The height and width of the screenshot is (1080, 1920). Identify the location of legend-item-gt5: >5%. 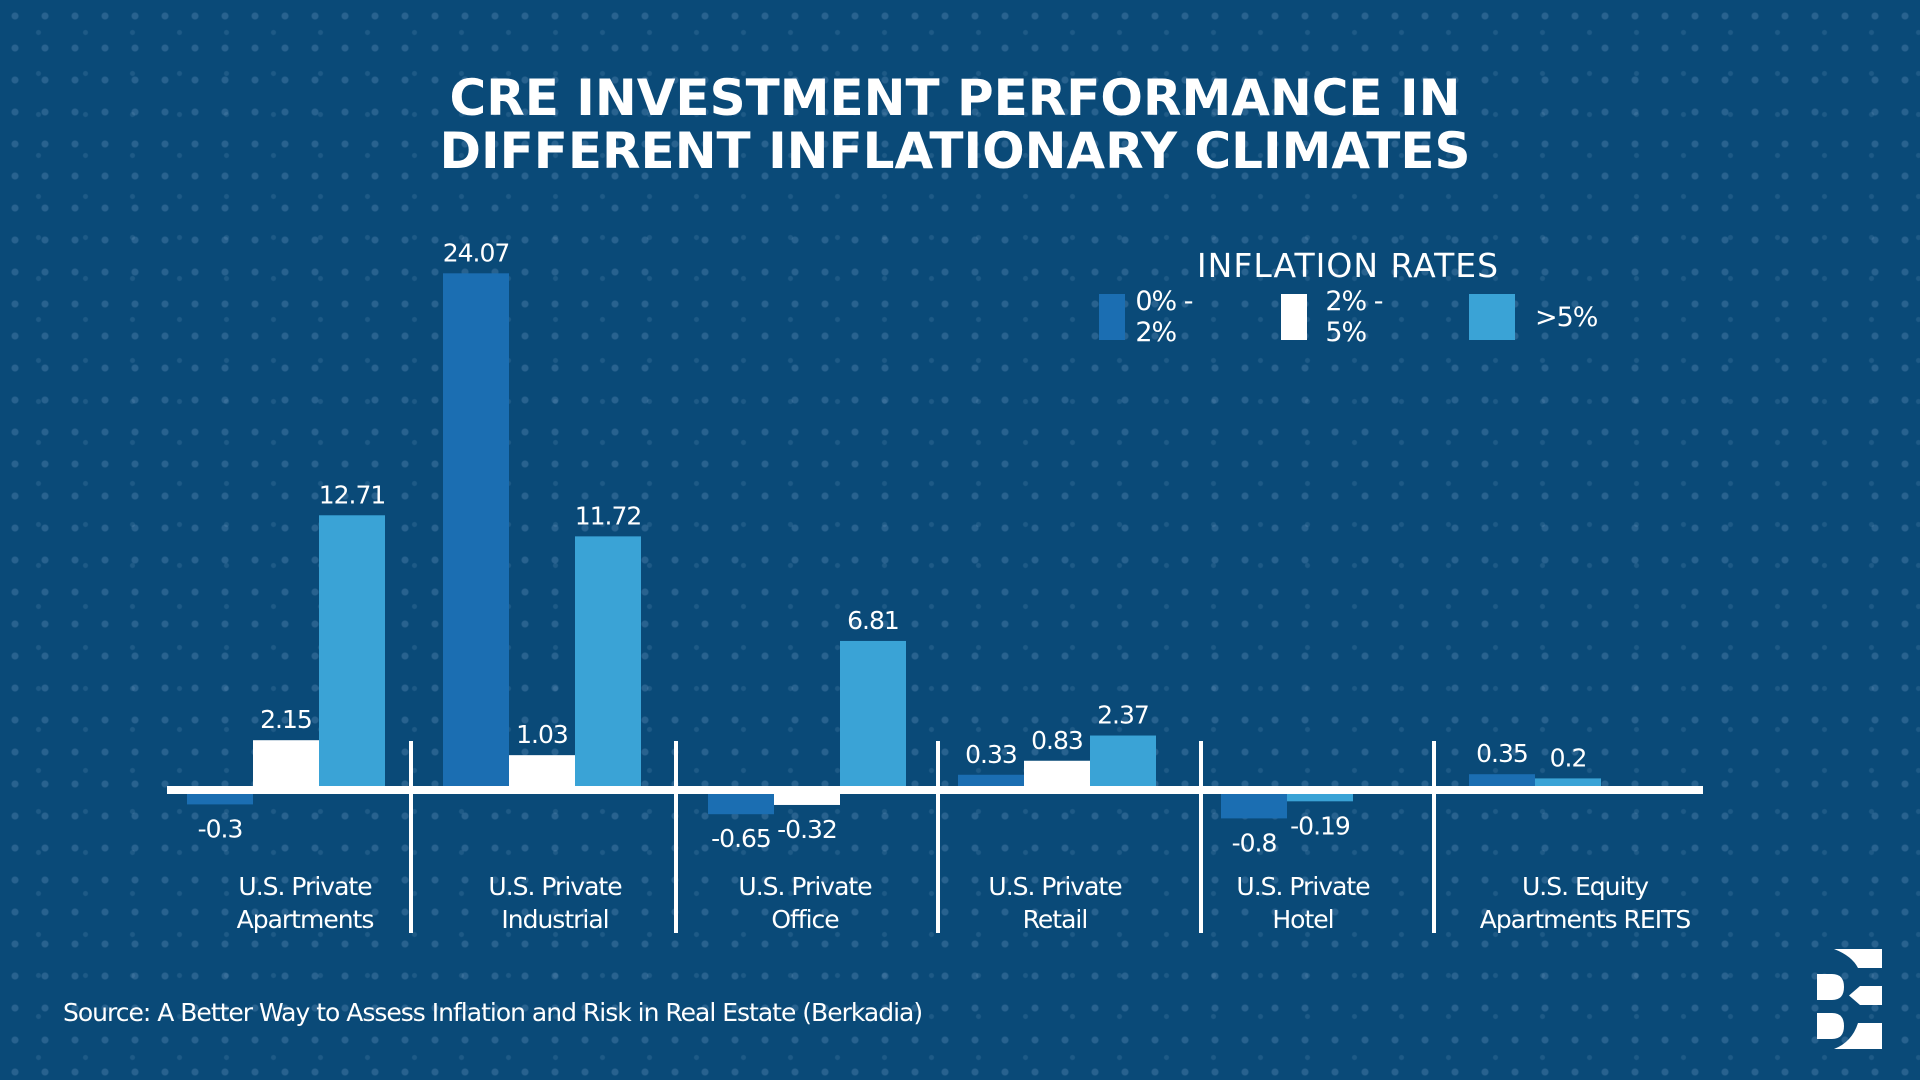
(1533, 317).